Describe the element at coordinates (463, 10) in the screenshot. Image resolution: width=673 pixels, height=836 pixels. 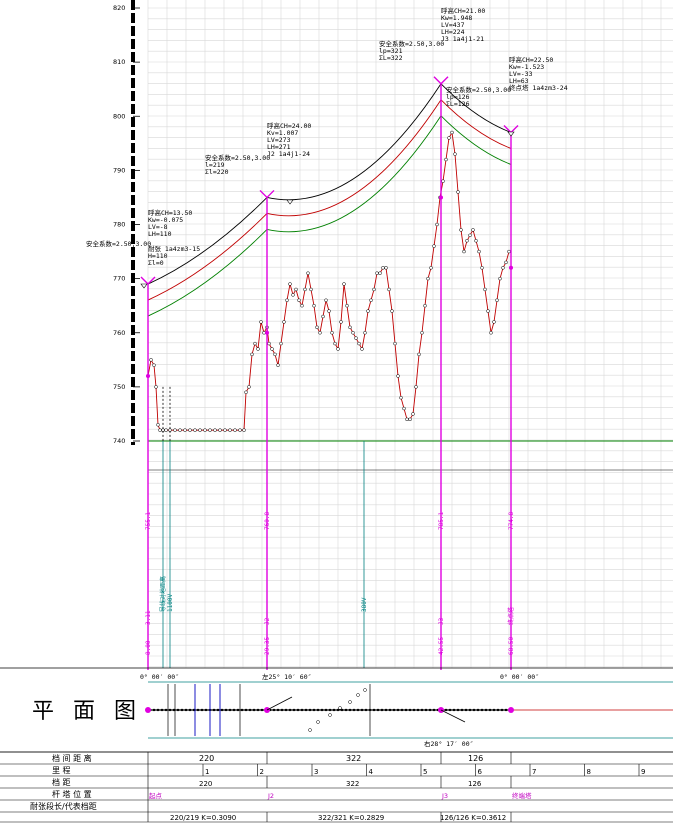
I see `tower3-param: 呼高CH=21.00` at that location.